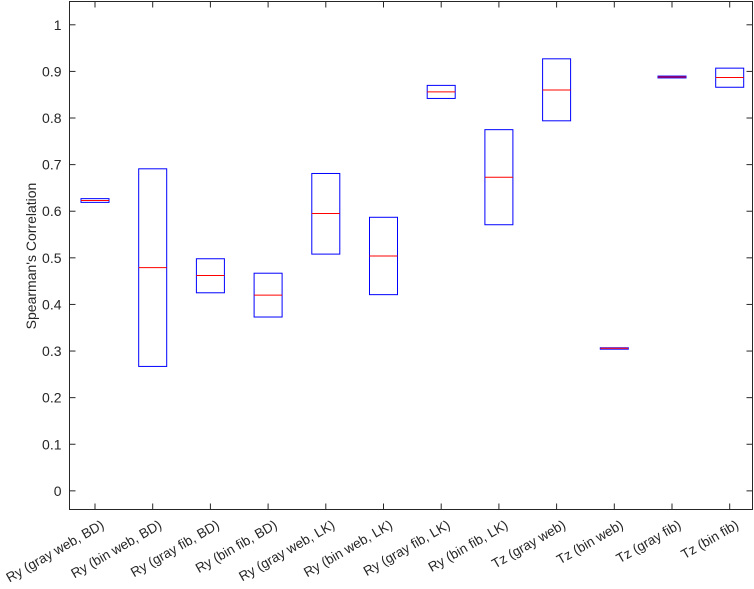 This screenshot has width=754, height=589. What do you see at coordinates (54, 551) in the screenshot?
I see `x-tick-label: Ry (gray web, BD)` at bounding box center [54, 551].